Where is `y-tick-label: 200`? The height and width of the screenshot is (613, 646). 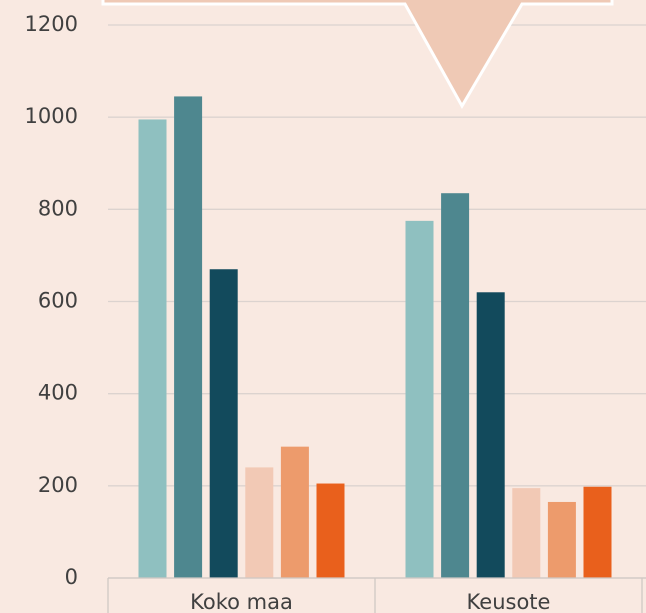 y-tick-label: 200 is located at coordinates (58, 485).